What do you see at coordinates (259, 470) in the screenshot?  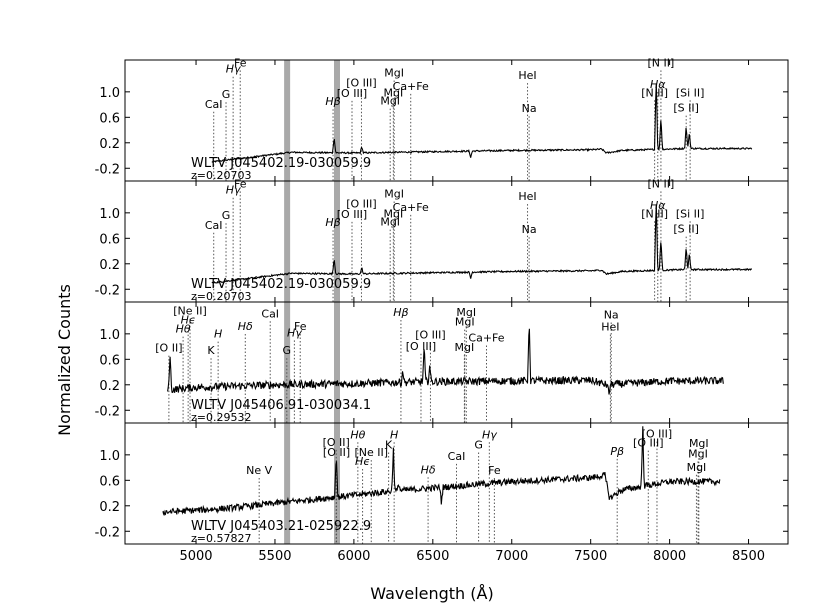 I see `line-label: Ne V` at bounding box center [259, 470].